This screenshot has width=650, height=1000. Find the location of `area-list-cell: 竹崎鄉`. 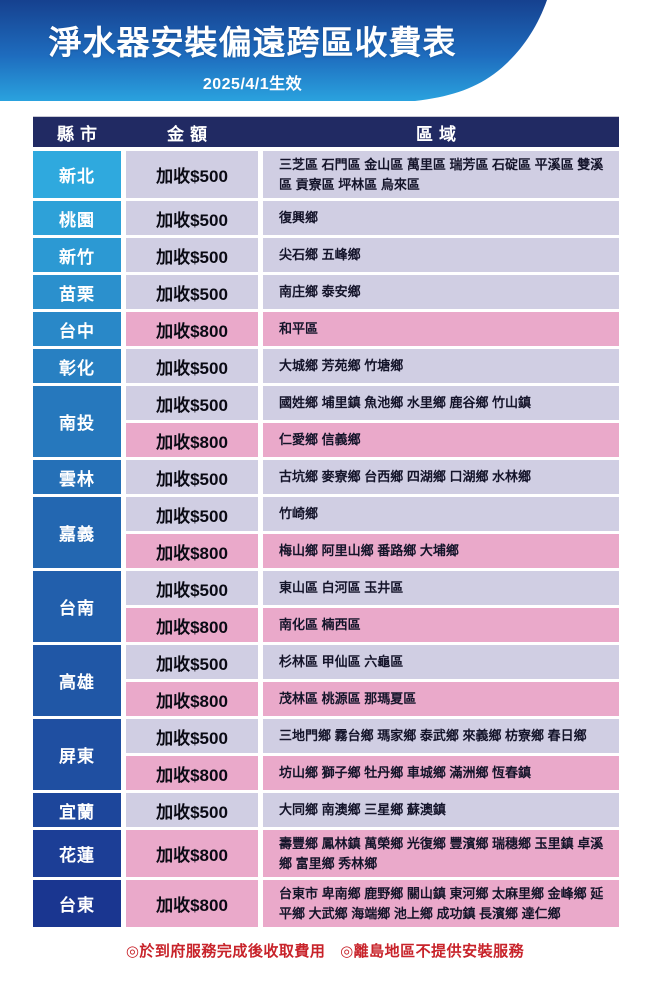

area-list-cell: 竹崎鄉 is located at coordinates (441, 514).